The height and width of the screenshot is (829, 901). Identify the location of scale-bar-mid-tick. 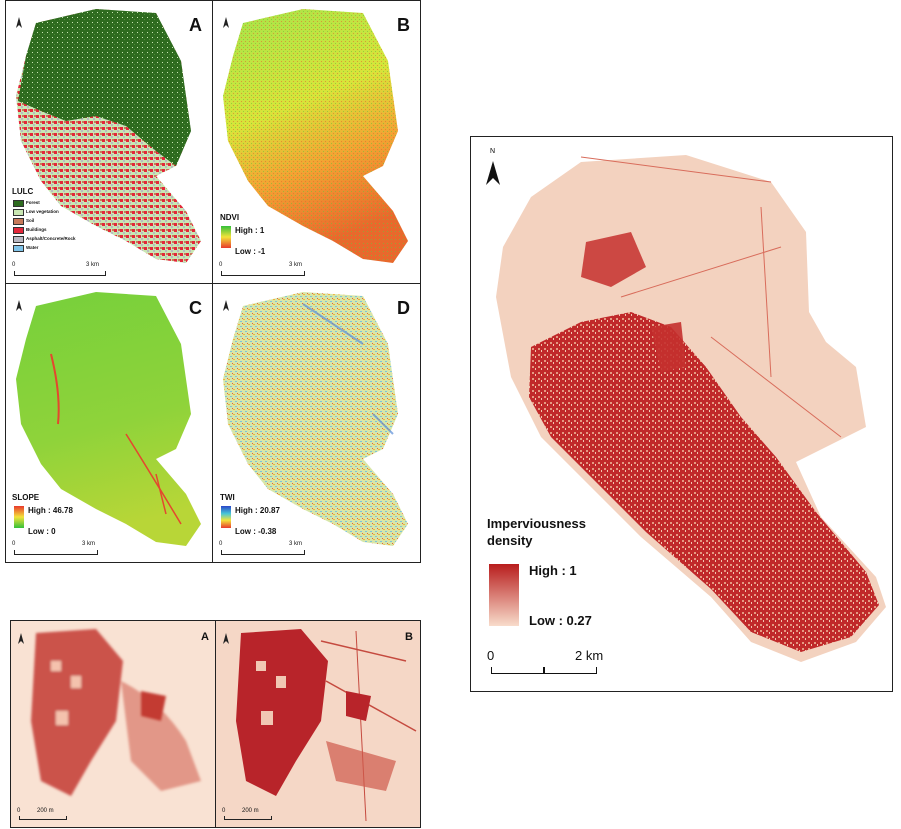
(544, 670).